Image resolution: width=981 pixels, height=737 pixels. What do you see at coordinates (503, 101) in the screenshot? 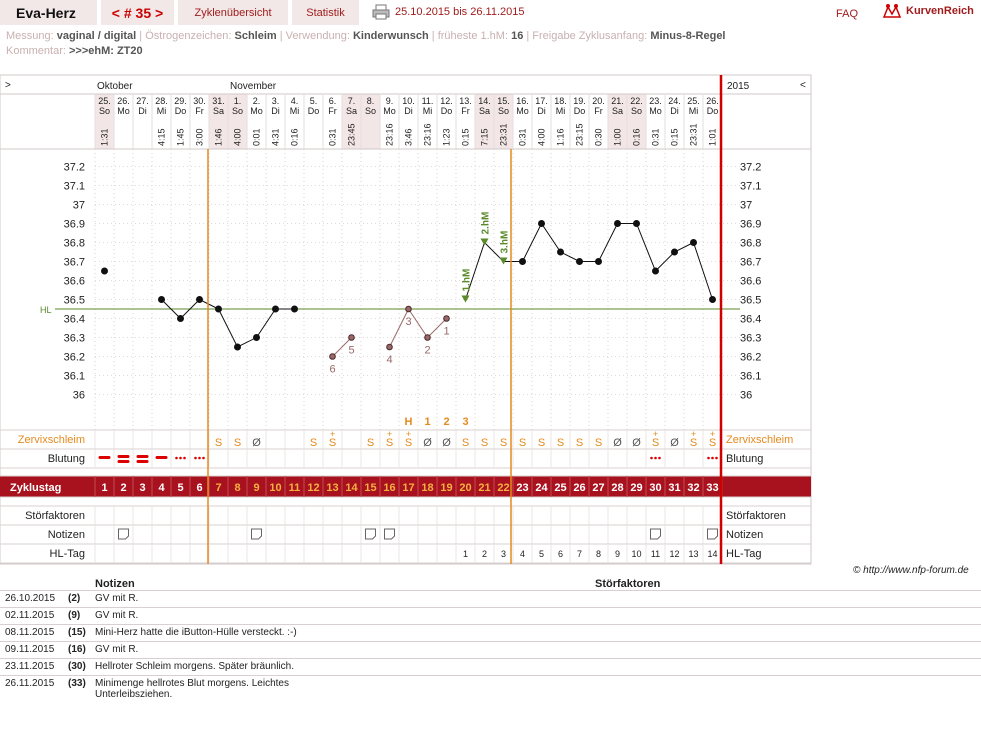
I see `day-number: 15.` at bounding box center [503, 101].